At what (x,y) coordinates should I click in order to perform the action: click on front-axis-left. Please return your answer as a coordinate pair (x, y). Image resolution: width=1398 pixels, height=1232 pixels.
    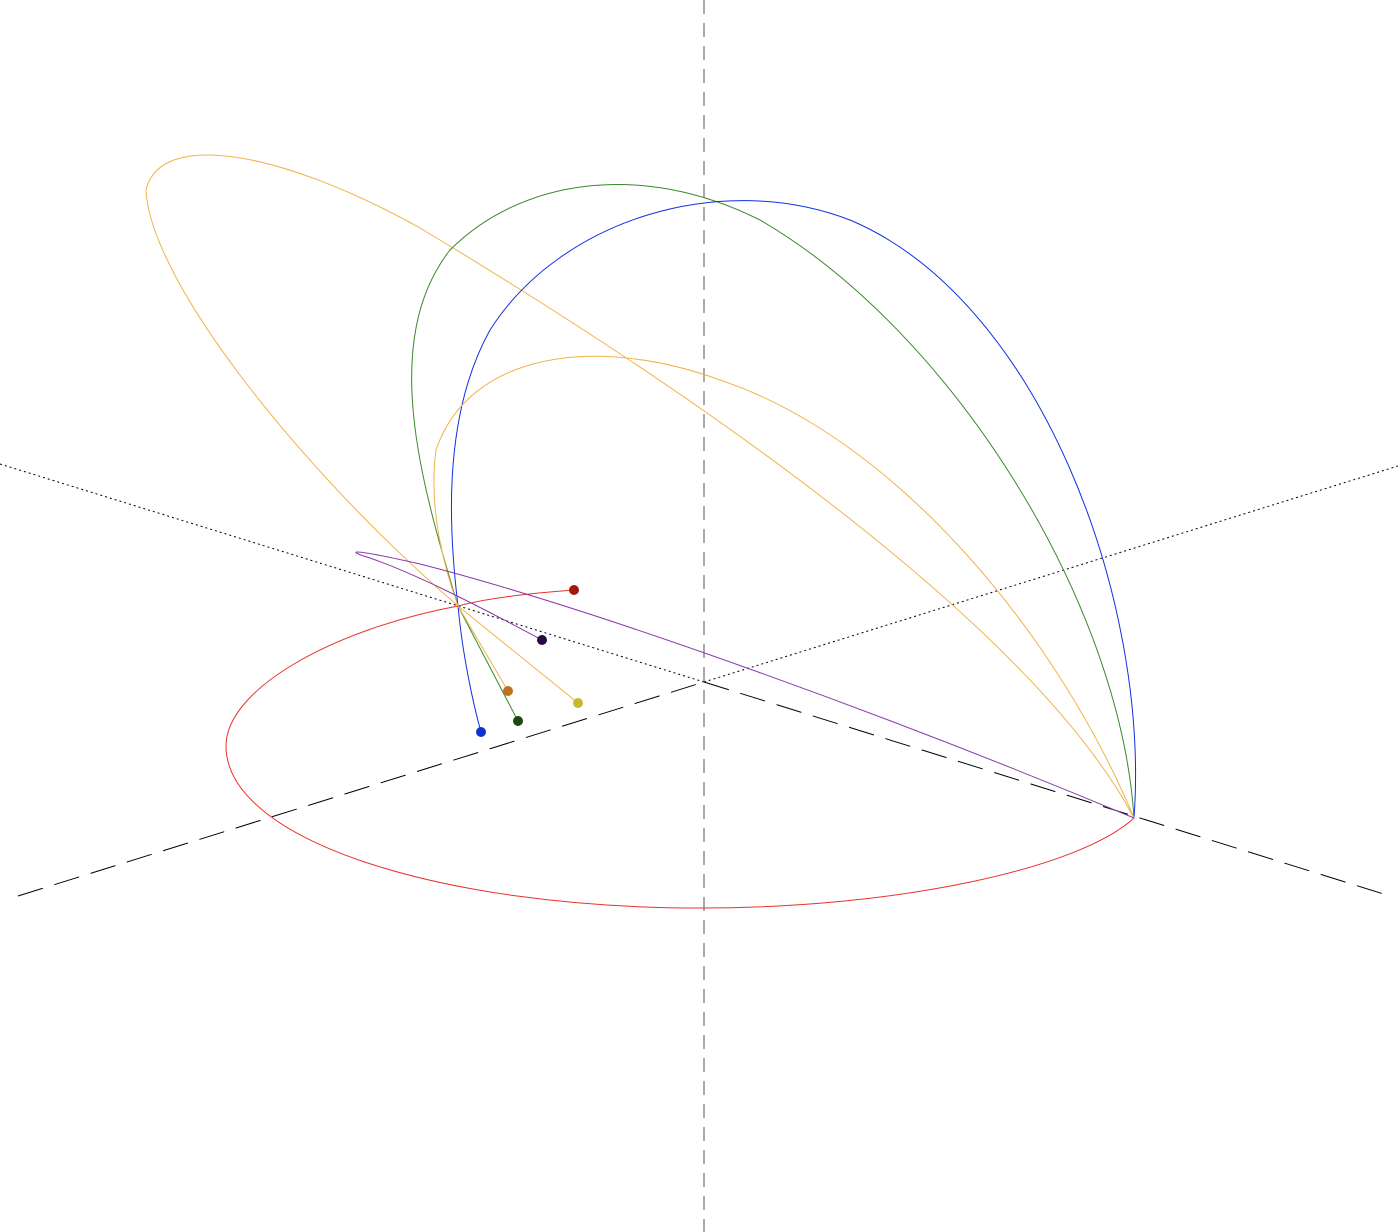
    Looking at the image, I should click on (361, 789).